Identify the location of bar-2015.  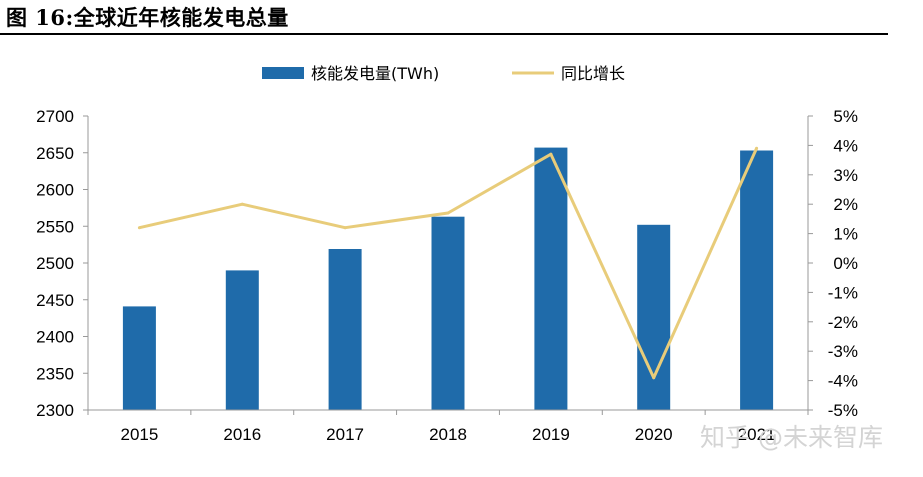
(139, 358).